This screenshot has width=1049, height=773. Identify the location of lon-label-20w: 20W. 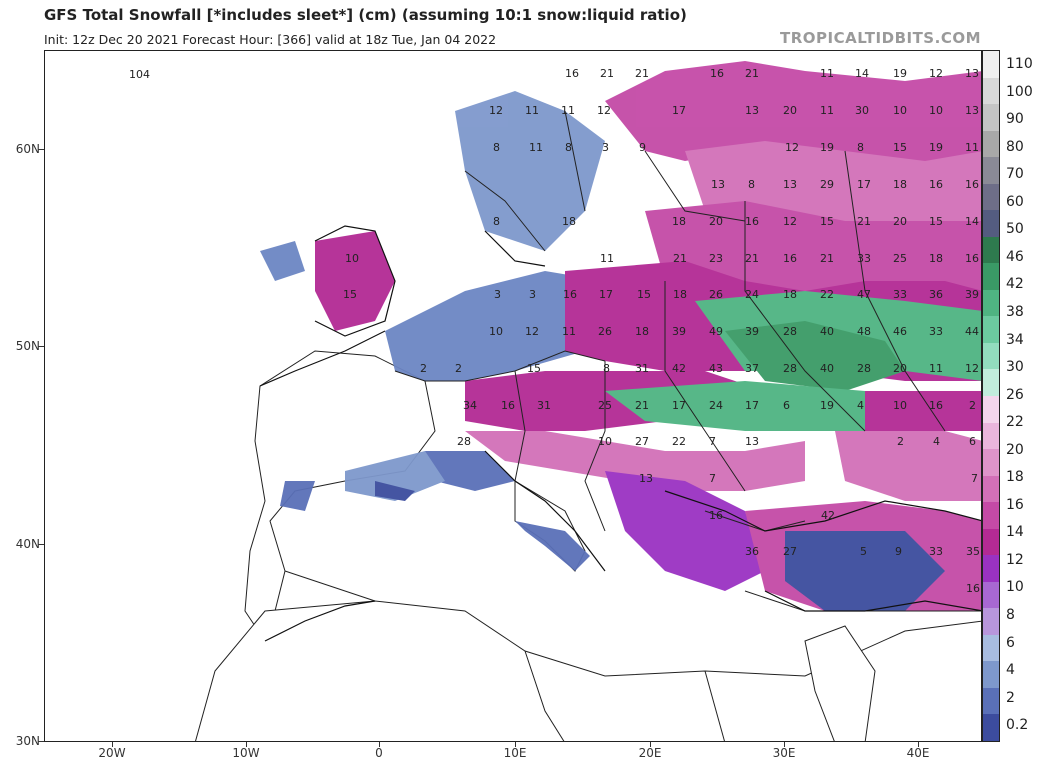
(112, 753).